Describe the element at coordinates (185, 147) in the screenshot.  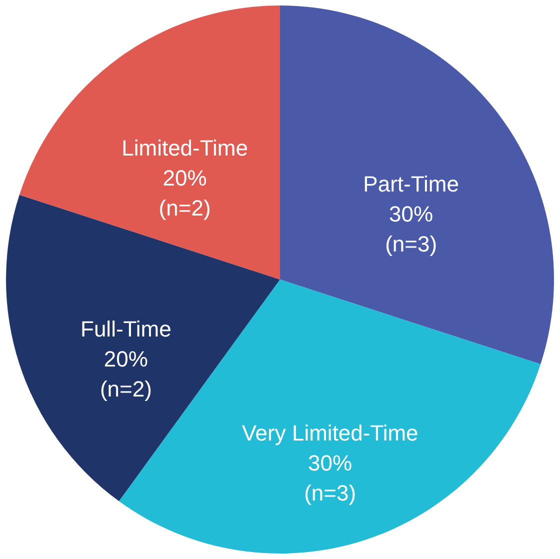
I see `slice-label: Limited-Time` at that location.